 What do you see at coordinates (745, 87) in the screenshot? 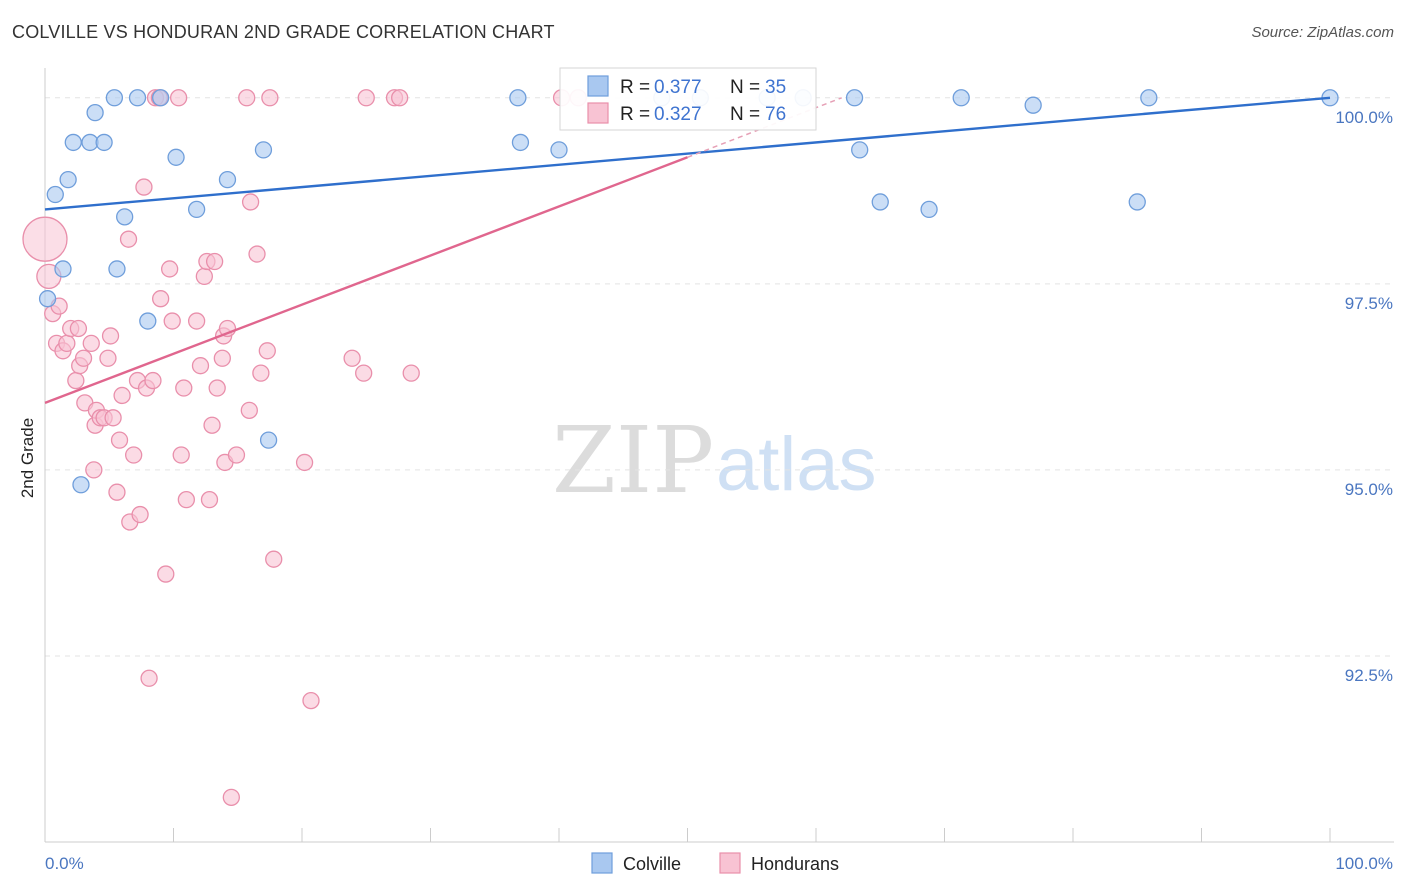
I see `legend-n-label-colville: N =` at bounding box center [745, 87].